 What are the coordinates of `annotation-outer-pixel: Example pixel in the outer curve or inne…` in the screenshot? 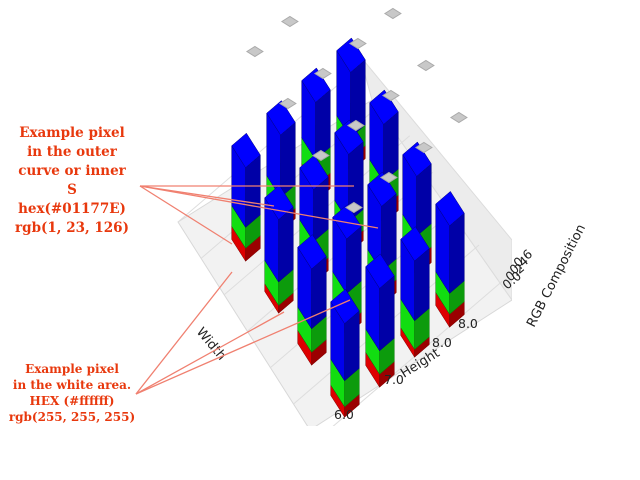 It's located at (72, 181).